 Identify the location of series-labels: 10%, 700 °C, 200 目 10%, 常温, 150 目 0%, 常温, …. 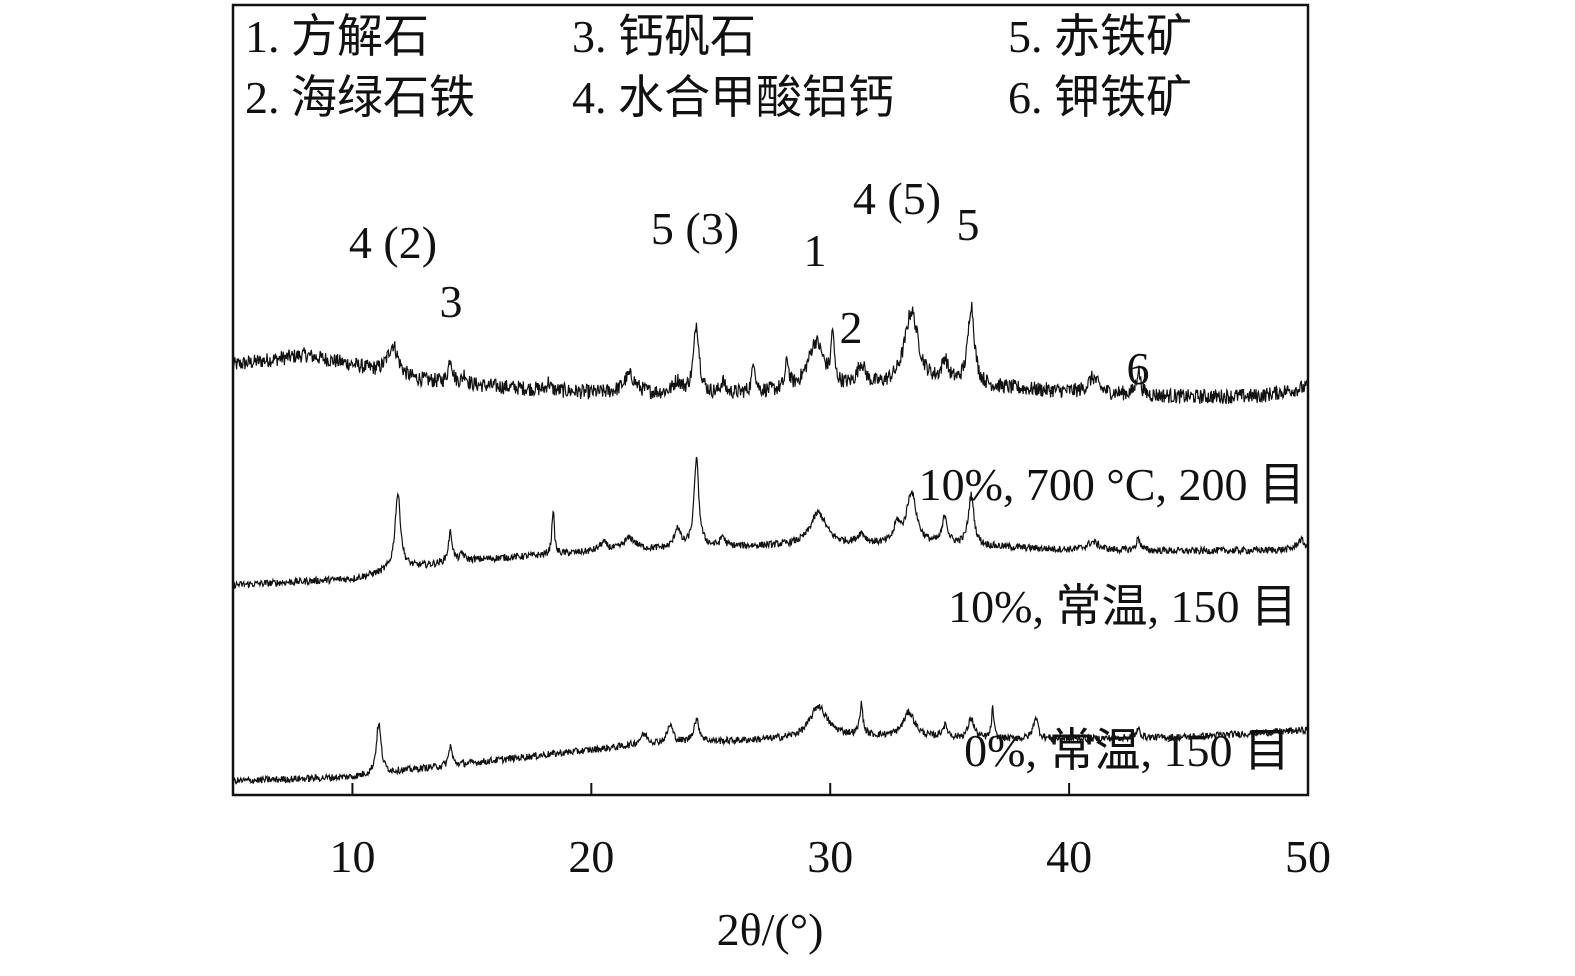
(1112, 617).